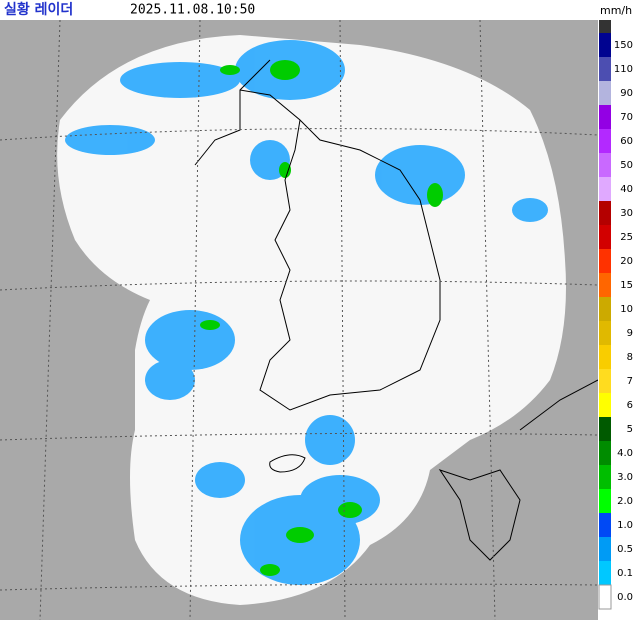 Image resolution: width=635 pixels, height=624 pixels. What do you see at coordinates (630, 381) in the screenshot?
I see `legend-label: 7` at bounding box center [630, 381].